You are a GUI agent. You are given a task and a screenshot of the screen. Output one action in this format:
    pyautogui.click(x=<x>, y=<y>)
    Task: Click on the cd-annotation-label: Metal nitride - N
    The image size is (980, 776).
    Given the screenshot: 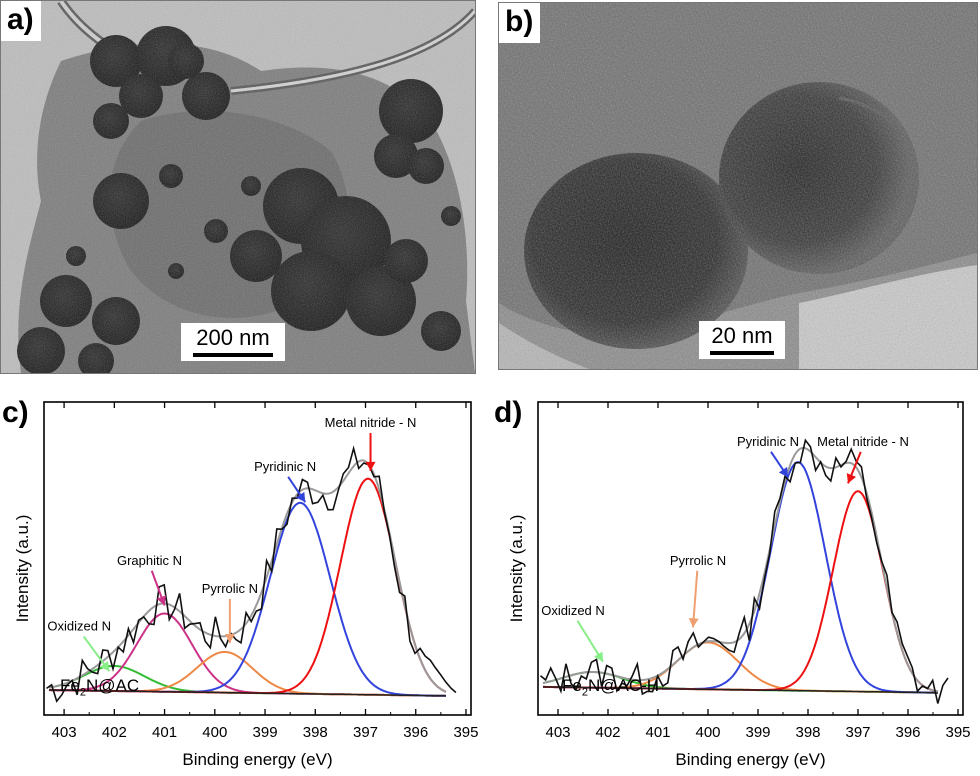 What is the action you would take?
    pyautogui.click(x=863, y=441)
    